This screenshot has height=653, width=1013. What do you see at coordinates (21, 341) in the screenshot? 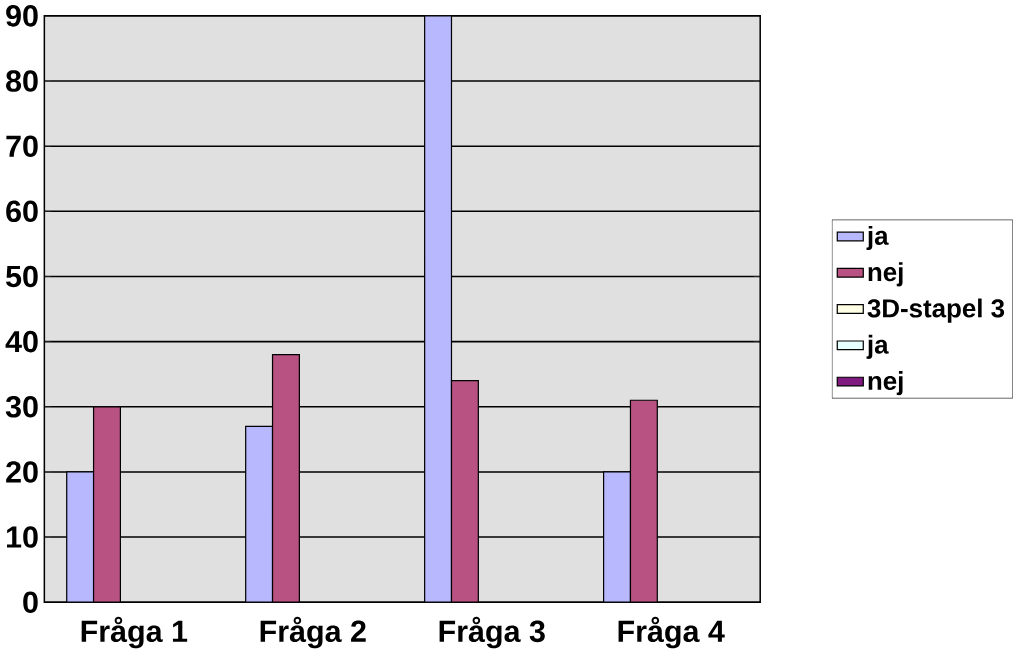
I see `y-tick-label: 40` at bounding box center [21, 341].